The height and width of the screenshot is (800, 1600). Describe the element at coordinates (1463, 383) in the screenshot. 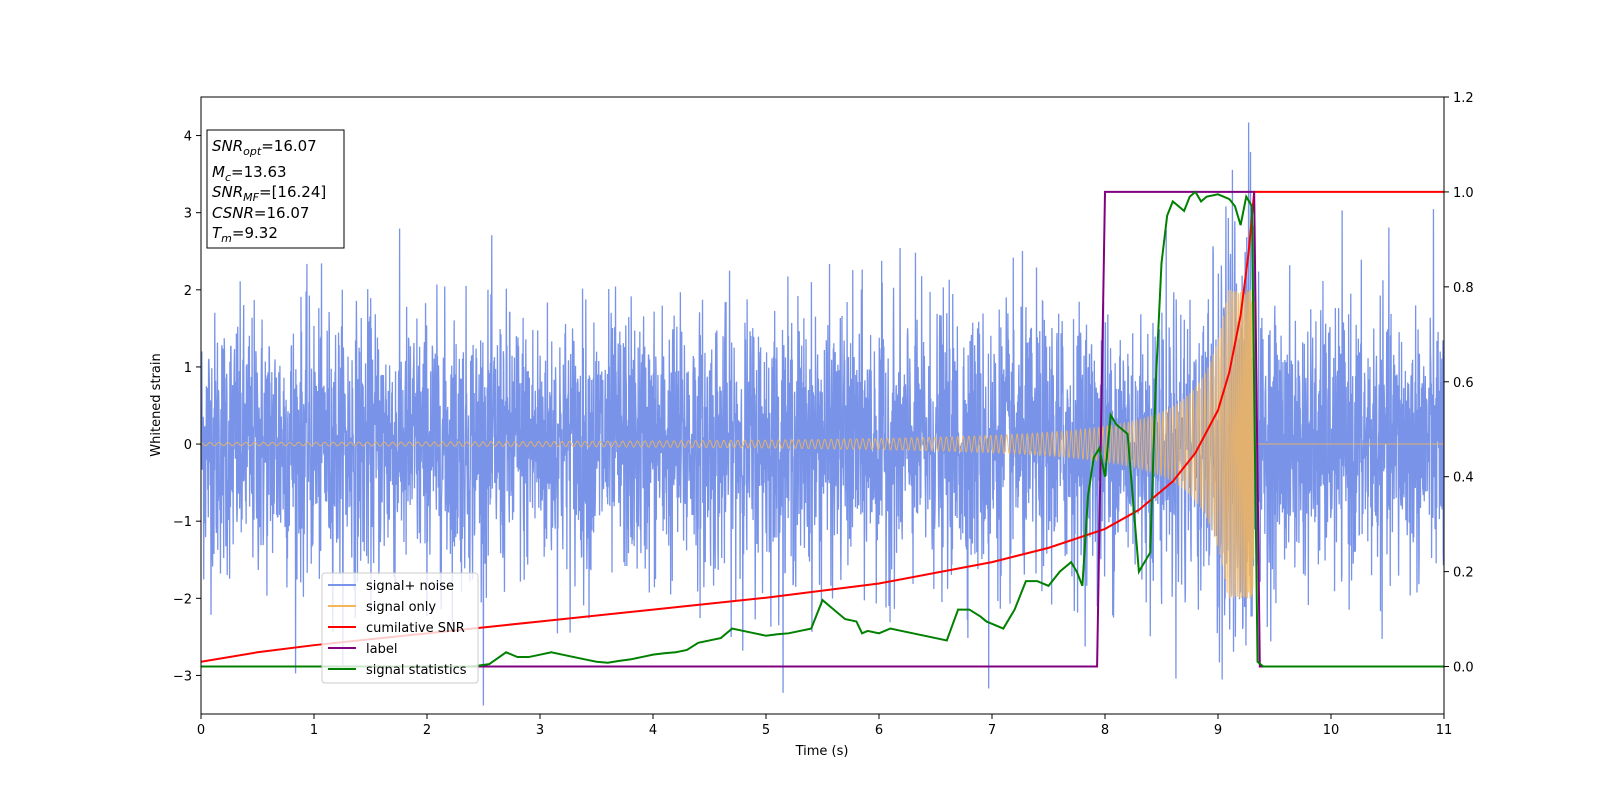

I see `y2-tick-label: 0.6` at that location.